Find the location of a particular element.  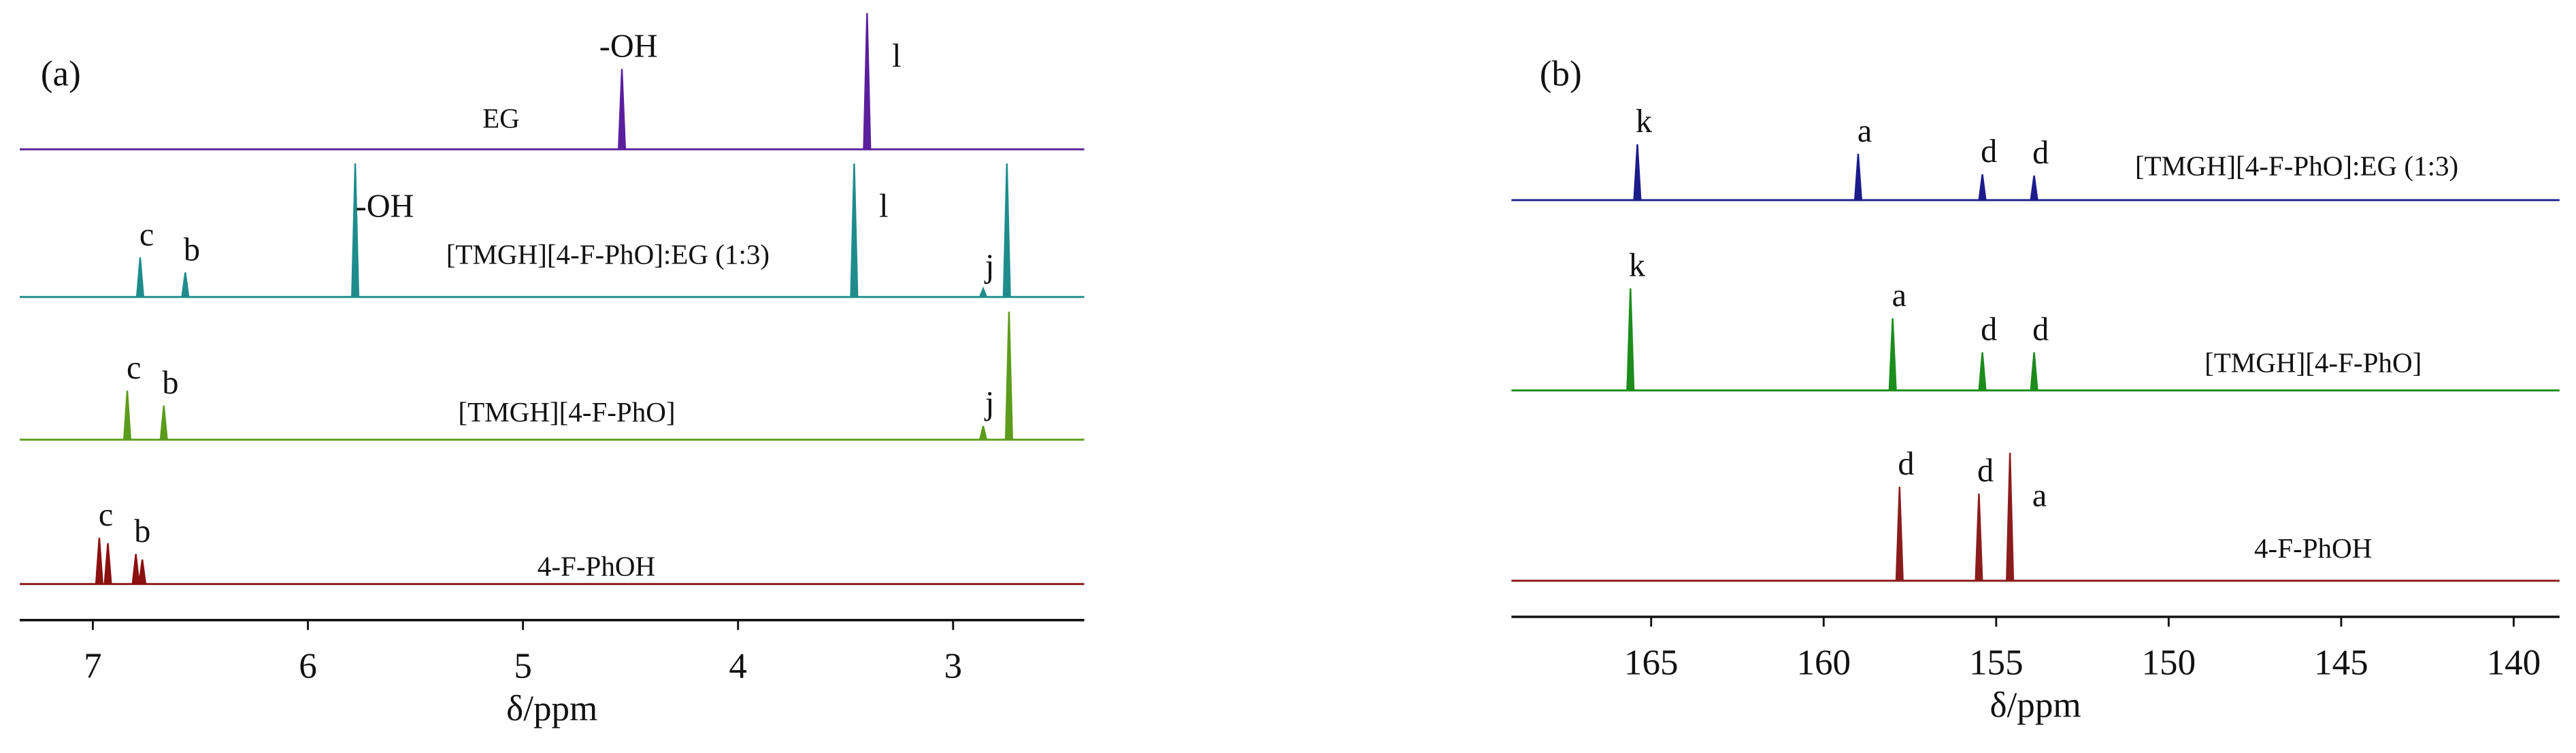

x-tick-label: 4 is located at coordinates (738, 666).